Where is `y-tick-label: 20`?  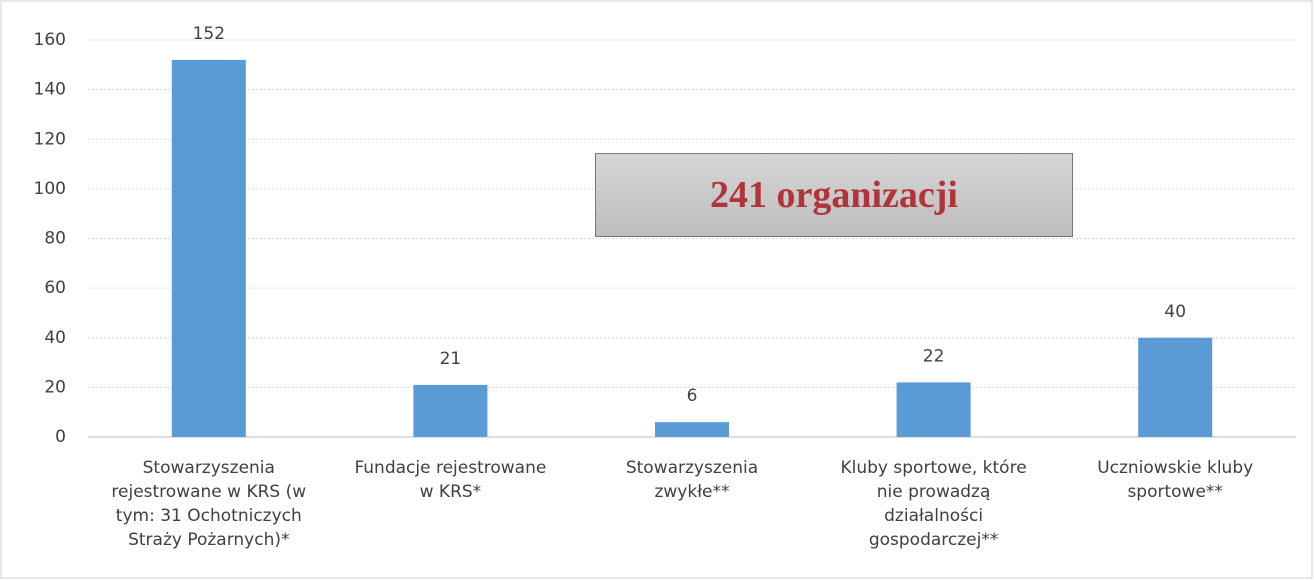
y-tick-label: 20 is located at coordinates (55, 387).